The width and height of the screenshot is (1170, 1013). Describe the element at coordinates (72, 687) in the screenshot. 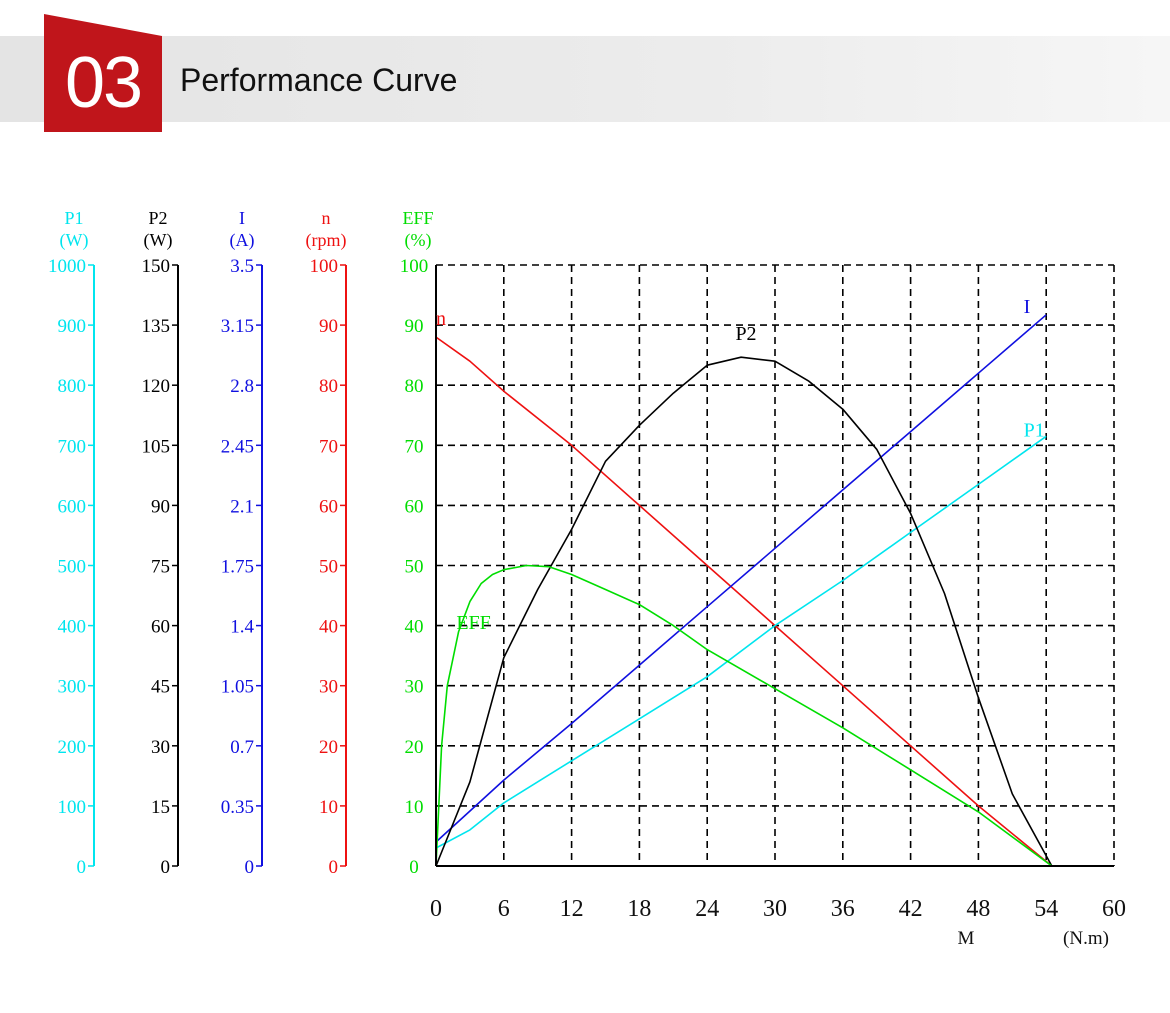

I see `axis-tick-label-p1: 300` at that location.